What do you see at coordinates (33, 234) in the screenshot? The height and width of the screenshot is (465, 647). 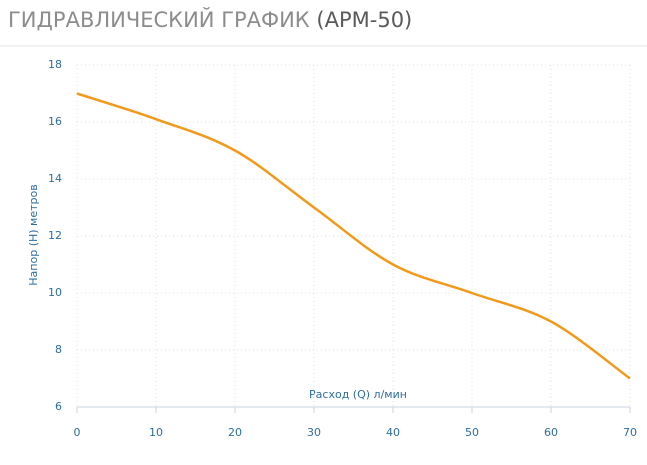 I see `y-axis-title: Напор (H) метров` at bounding box center [33, 234].